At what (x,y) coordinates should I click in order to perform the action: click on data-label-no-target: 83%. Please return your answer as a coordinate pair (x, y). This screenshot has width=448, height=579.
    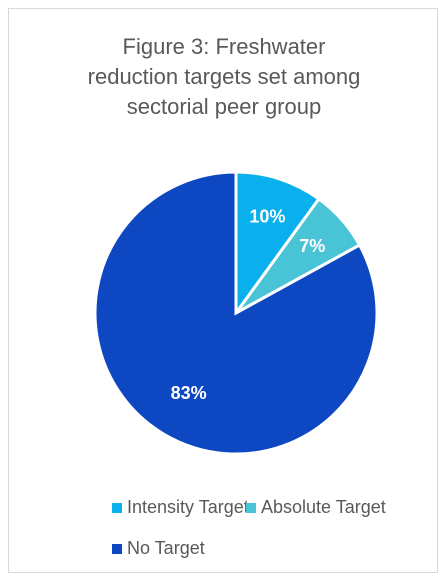
    Looking at the image, I should click on (189, 393).